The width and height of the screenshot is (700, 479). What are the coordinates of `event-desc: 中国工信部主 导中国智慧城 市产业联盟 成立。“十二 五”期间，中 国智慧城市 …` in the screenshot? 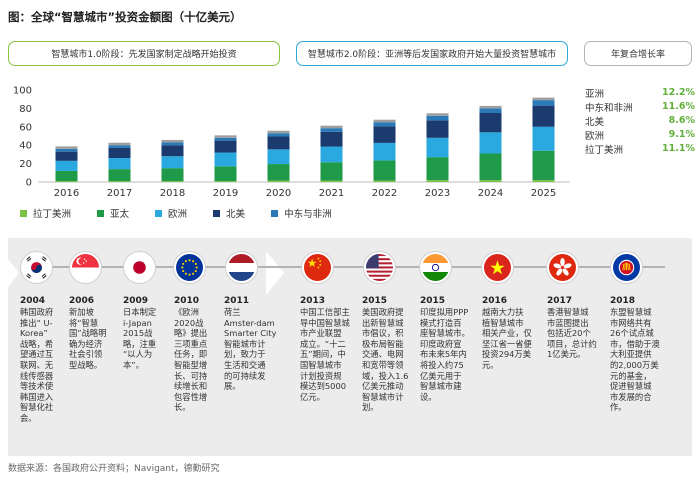 It's located at (325, 354).